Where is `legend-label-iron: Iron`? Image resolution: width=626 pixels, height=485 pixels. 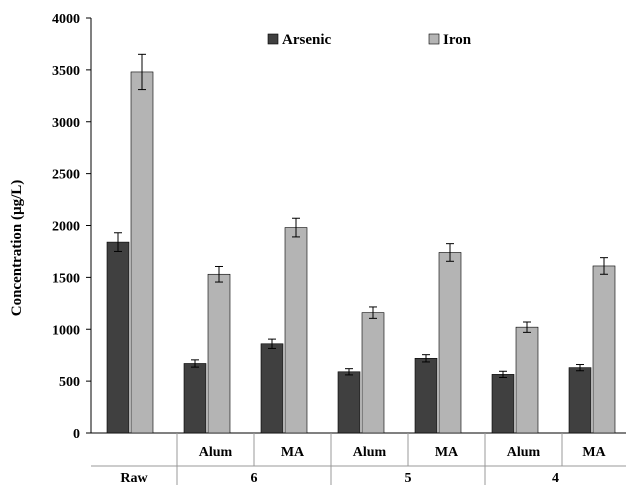
legend-label-iron: Iron is located at coordinates (457, 40).